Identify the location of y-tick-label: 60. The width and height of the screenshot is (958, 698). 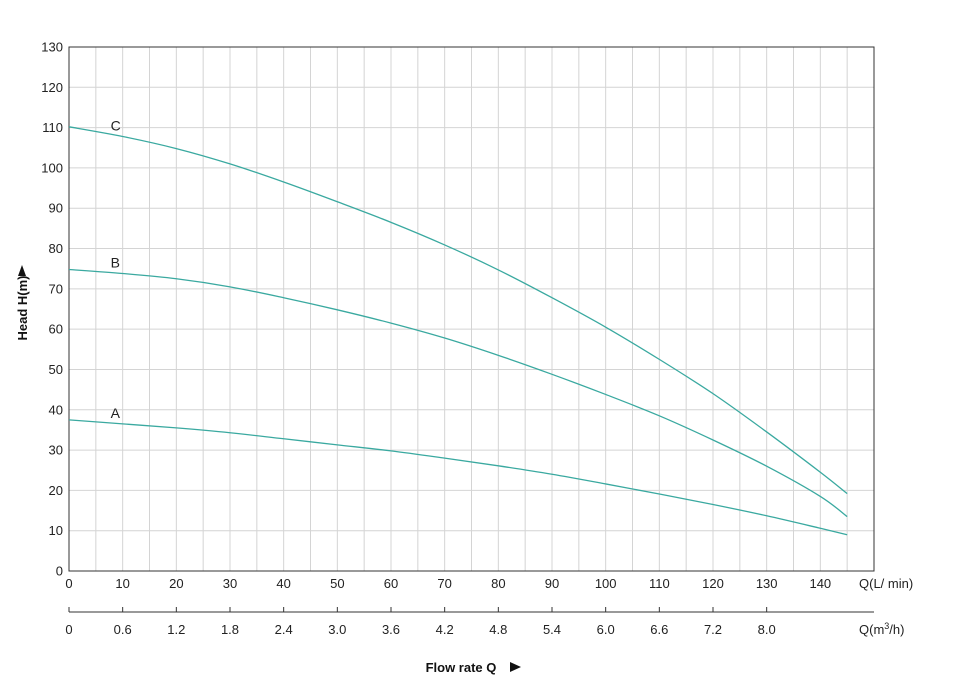
(56, 329).